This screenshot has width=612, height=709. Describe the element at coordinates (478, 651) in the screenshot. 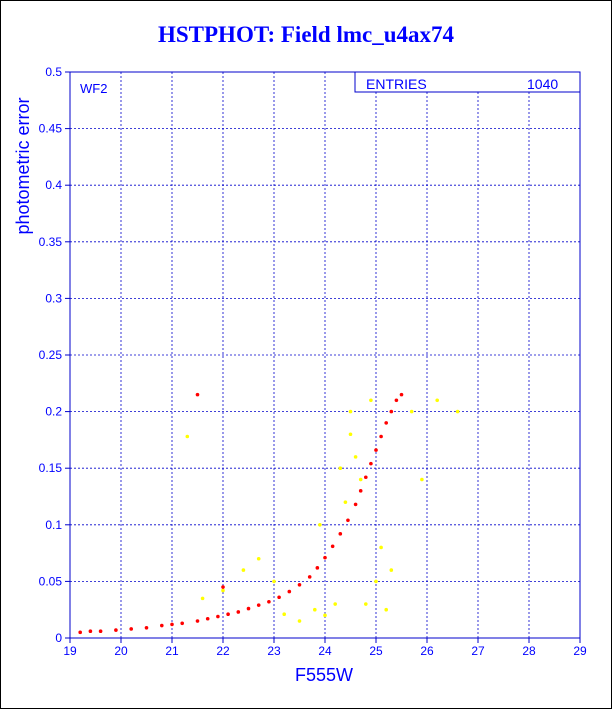

I see `x-tick-label: 27` at that location.